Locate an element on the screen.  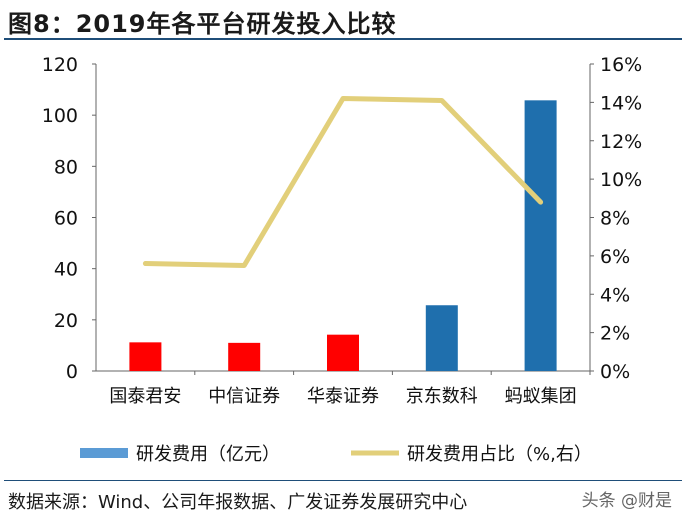
legend: 研发费用（亿元） 研发费用占比（%,右） is located at coordinates (336, 454).